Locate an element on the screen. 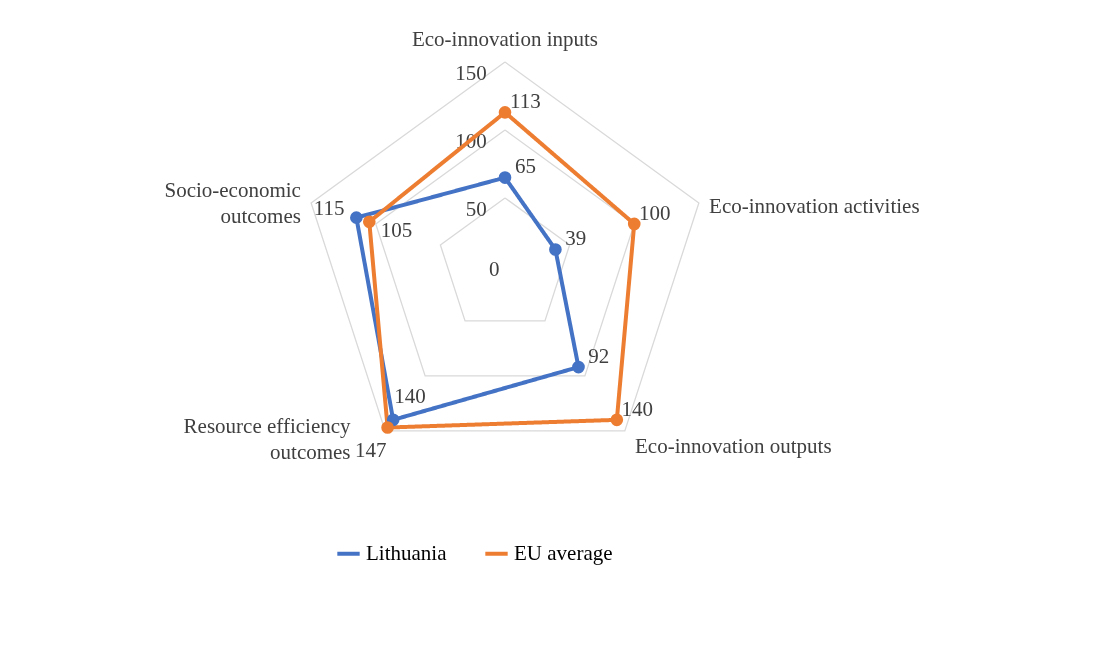 The image size is (1120, 655). data-label: 105 is located at coordinates (396, 229).